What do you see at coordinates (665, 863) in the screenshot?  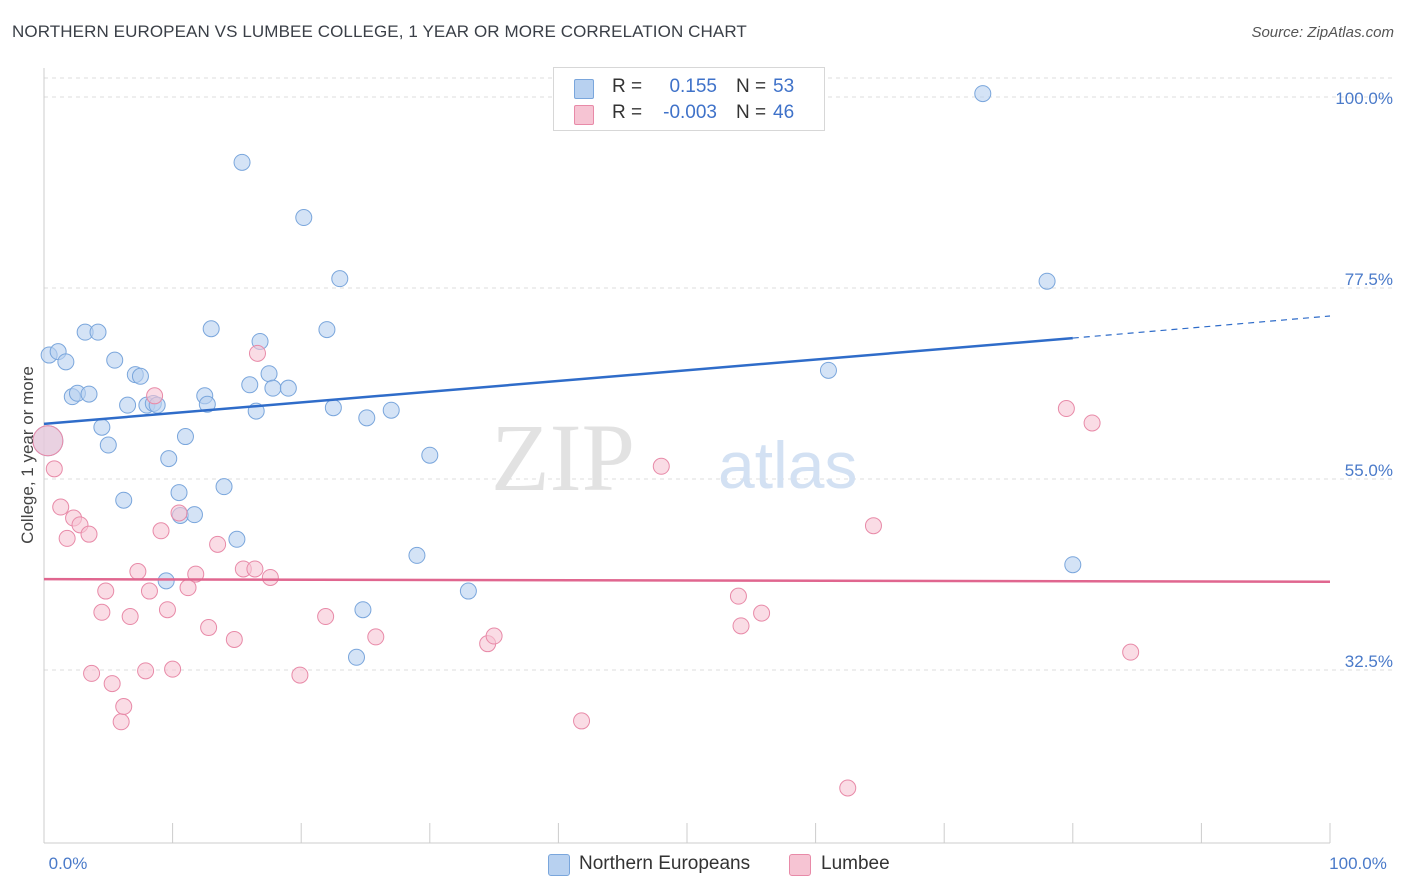 I see `bottom-legend-label: Northern Europeans` at bounding box center [665, 863].